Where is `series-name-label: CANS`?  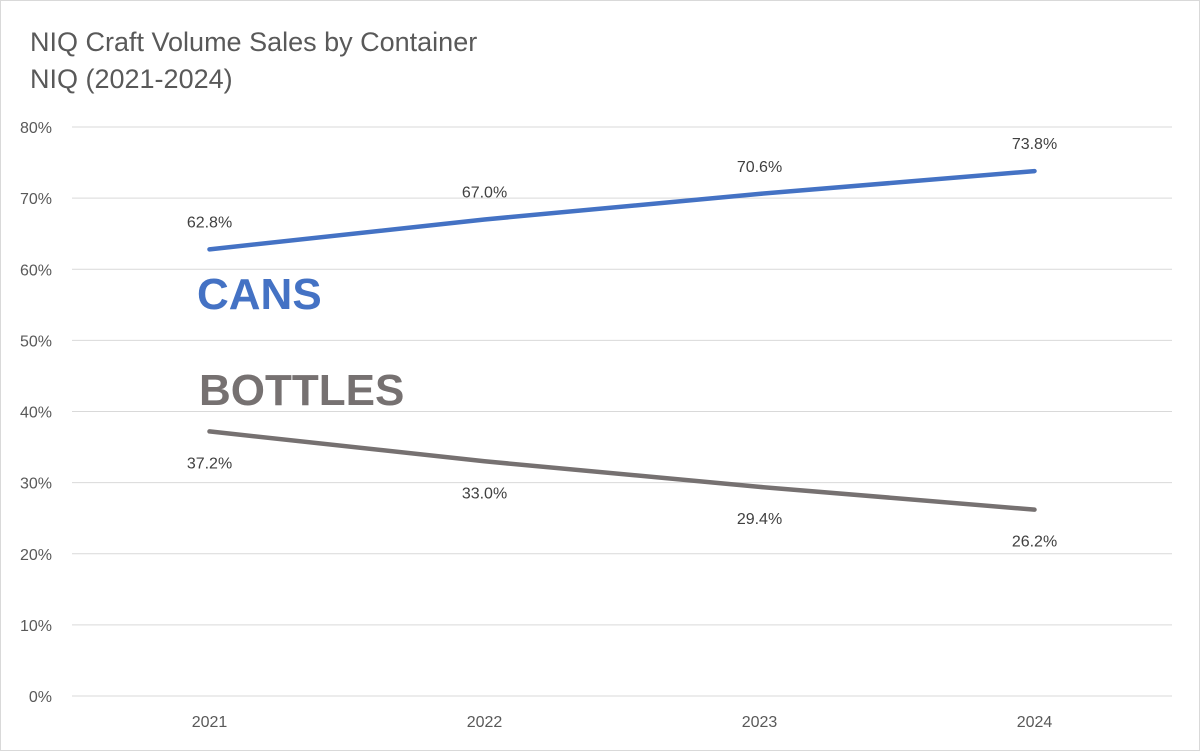 series-name-label: CANS is located at coordinates (259, 294).